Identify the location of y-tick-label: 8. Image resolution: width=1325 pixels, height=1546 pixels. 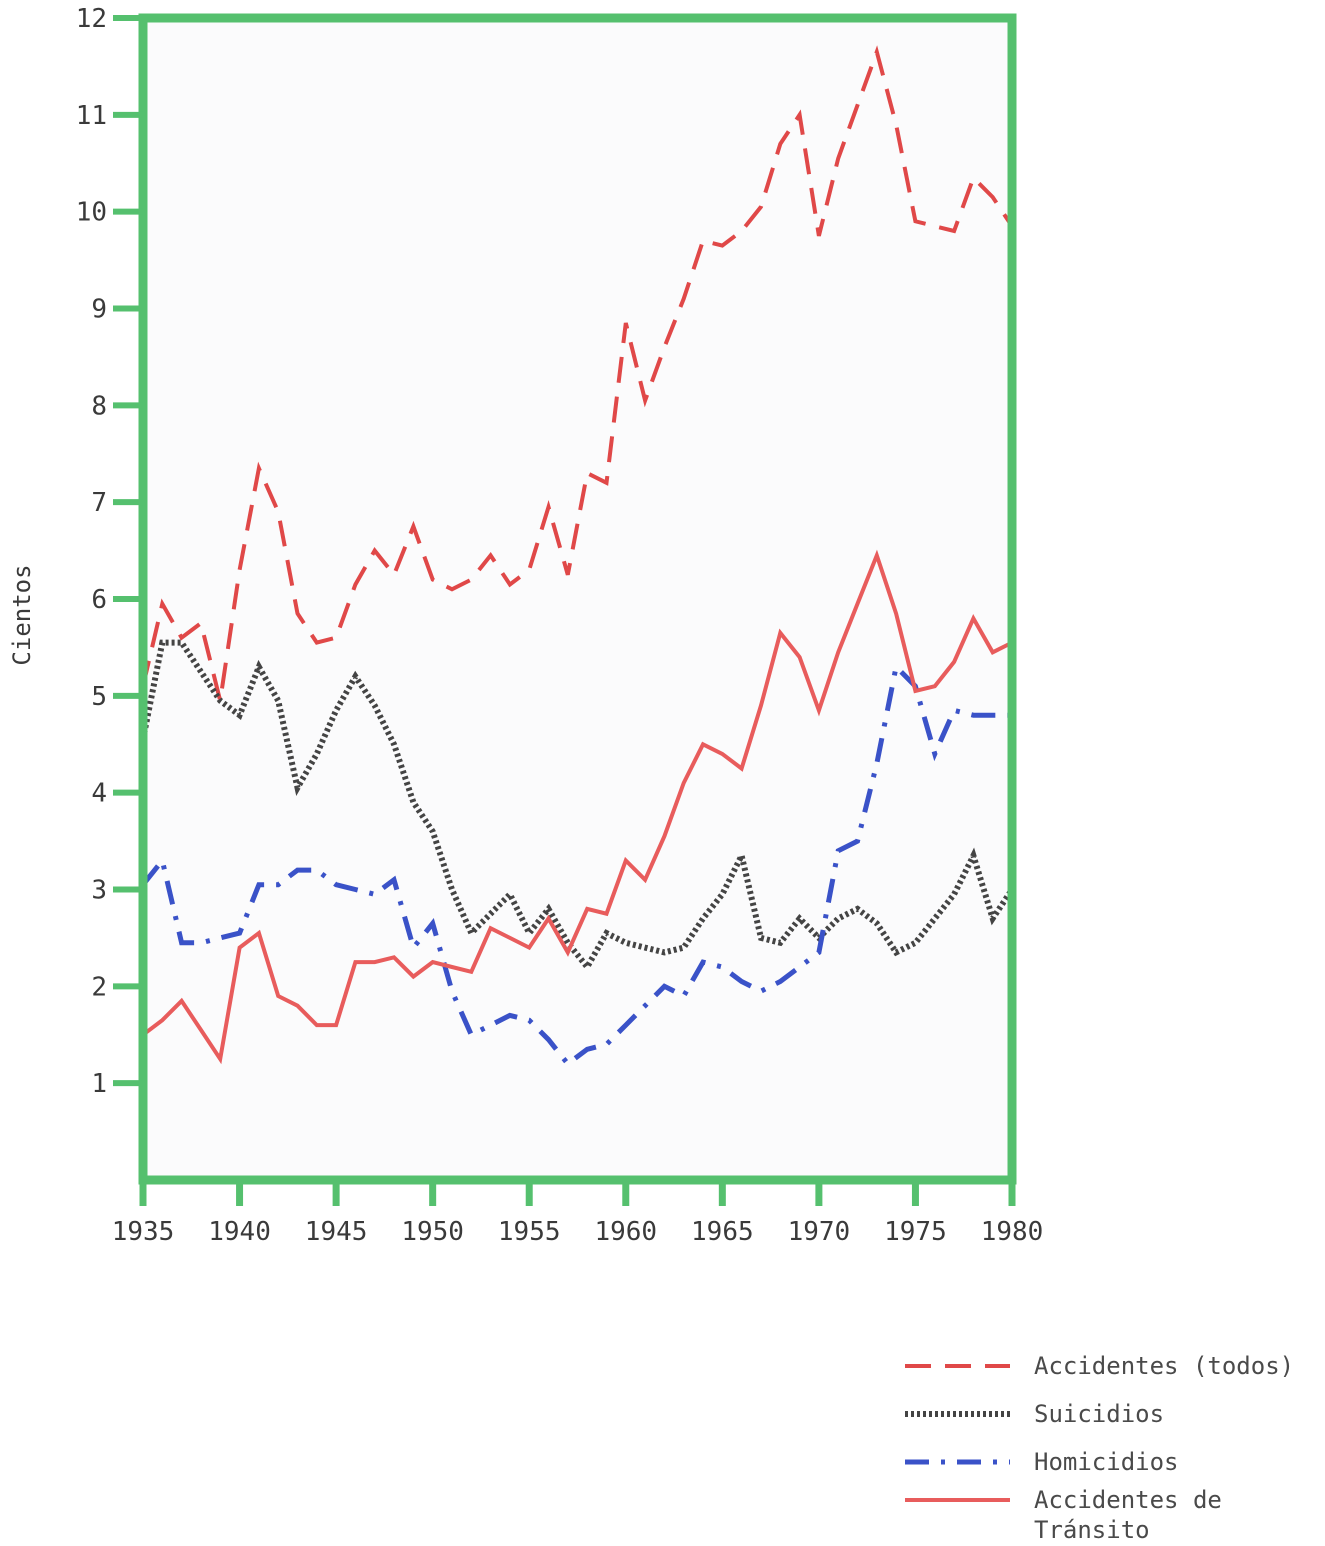
(99, 406).